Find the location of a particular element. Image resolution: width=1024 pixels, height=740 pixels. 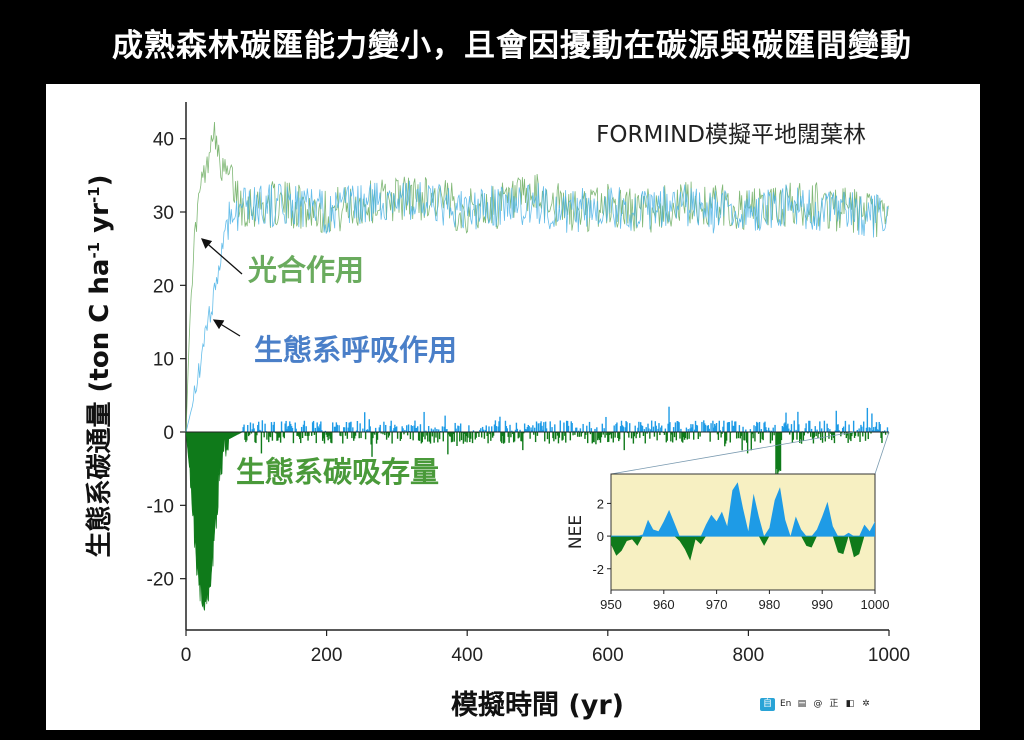

inset-x-tick-label: 970 is located at coordinates (717, 604).